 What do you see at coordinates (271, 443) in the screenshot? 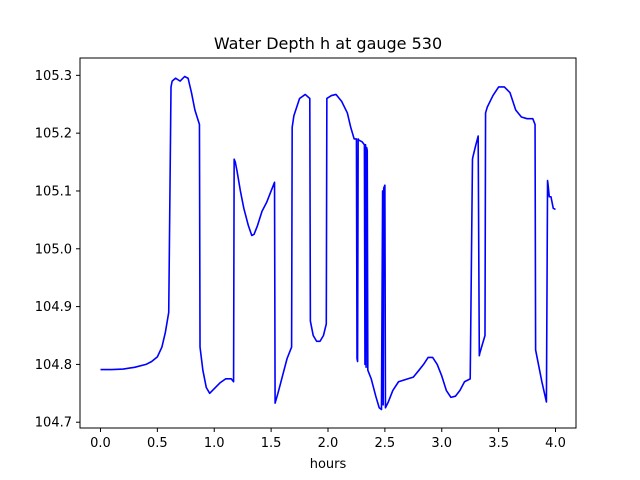
I see `x-tick-label: 1.5` at bounding box center [271, 443].